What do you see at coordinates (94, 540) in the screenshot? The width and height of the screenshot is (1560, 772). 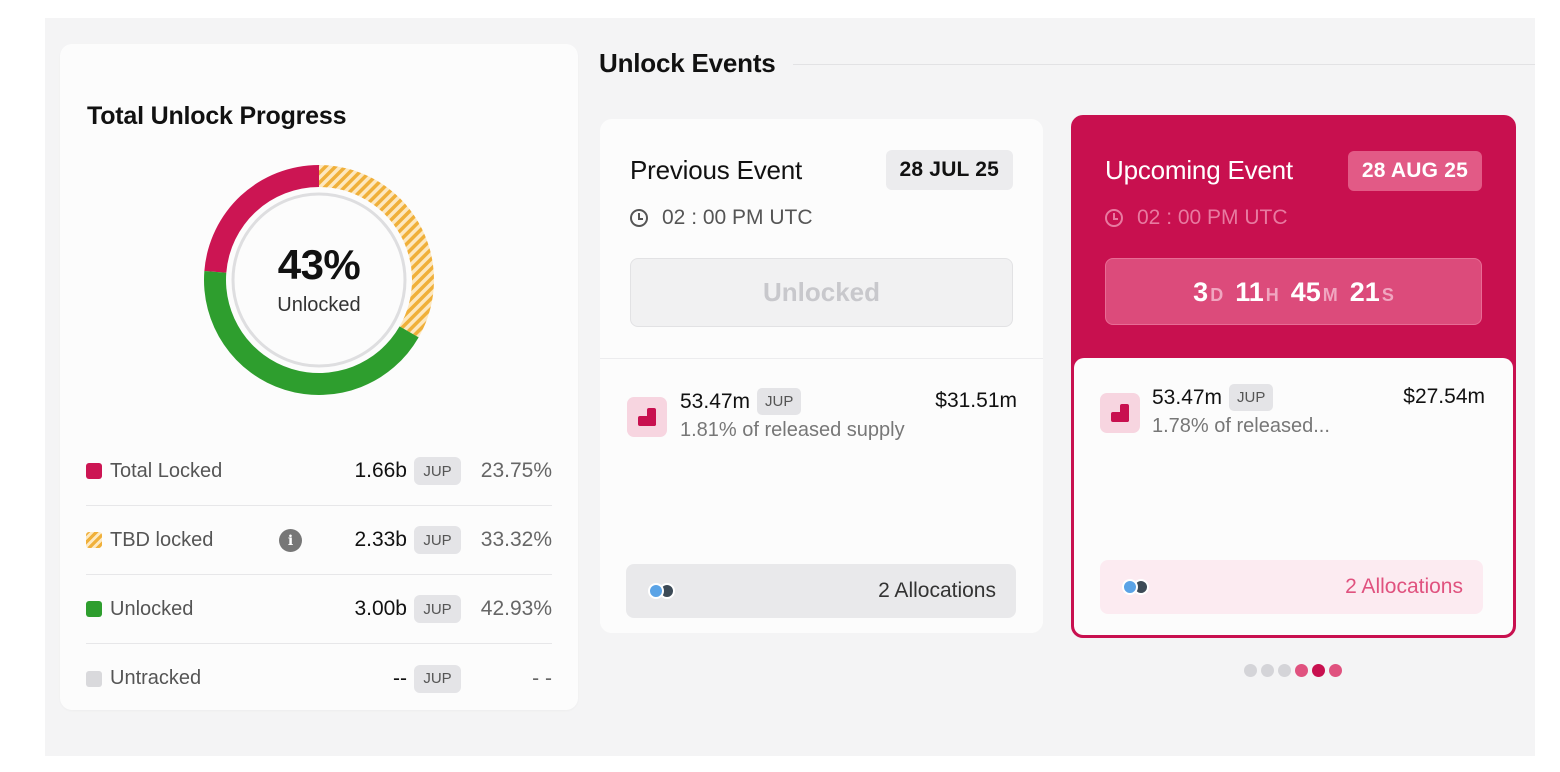 I see `tbd-locked-swatch` at bounding box center [94, 540].